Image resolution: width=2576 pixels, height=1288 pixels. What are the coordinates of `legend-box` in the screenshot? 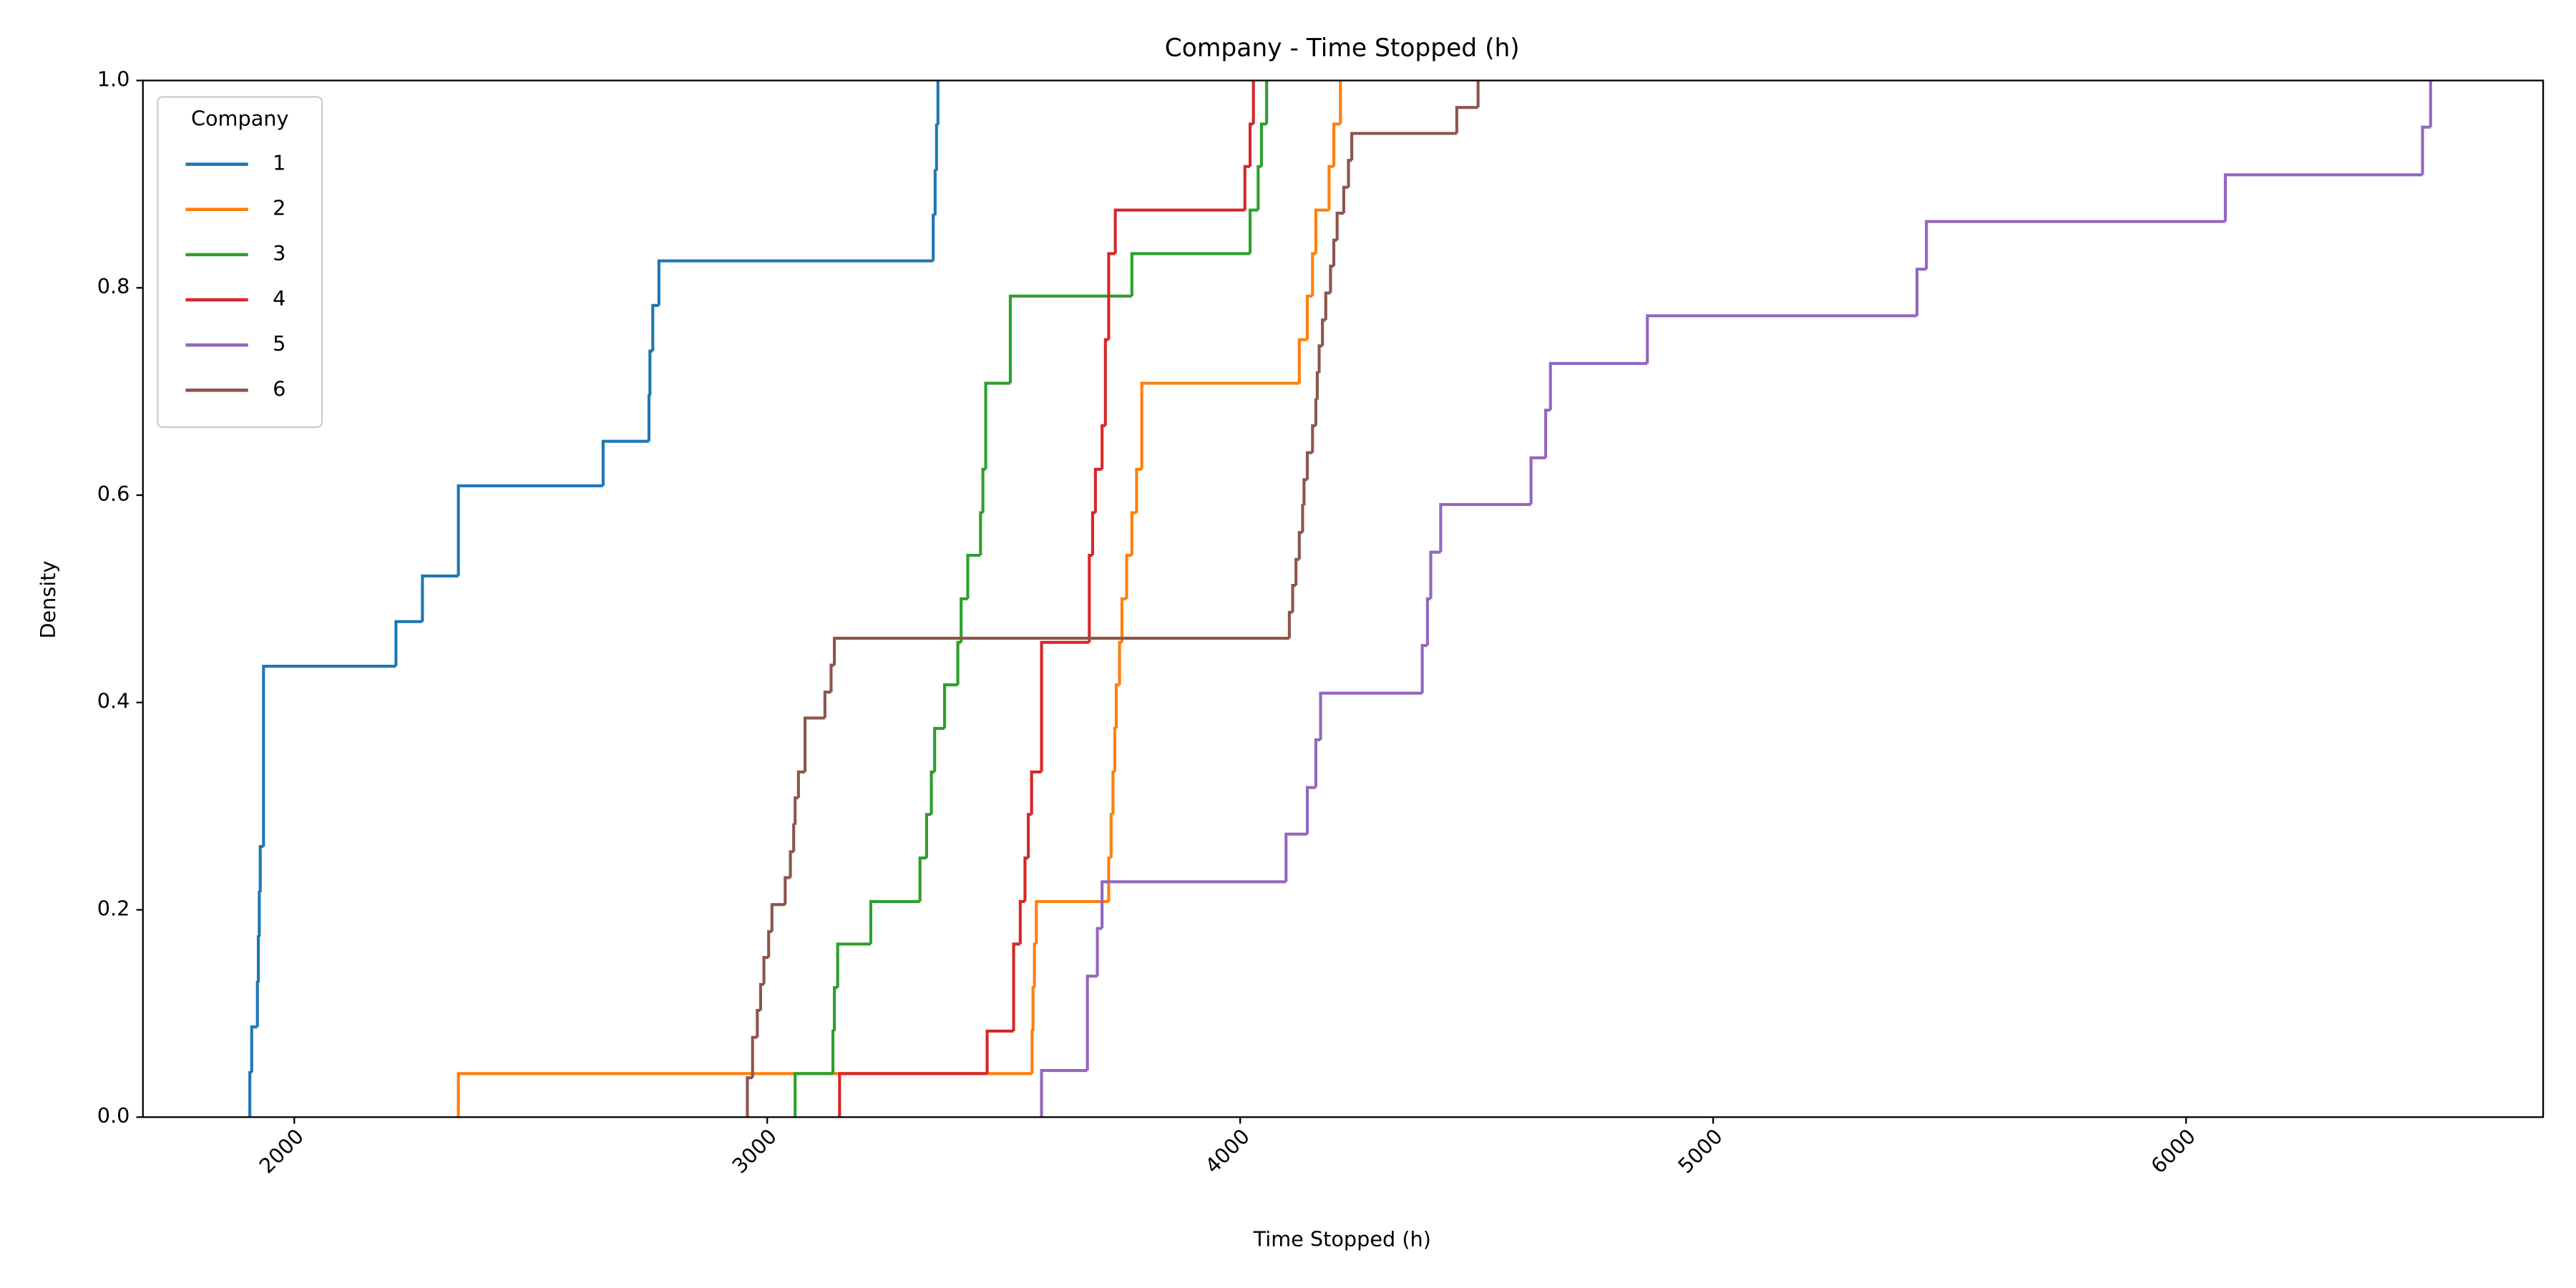 It's located at (240, 262).